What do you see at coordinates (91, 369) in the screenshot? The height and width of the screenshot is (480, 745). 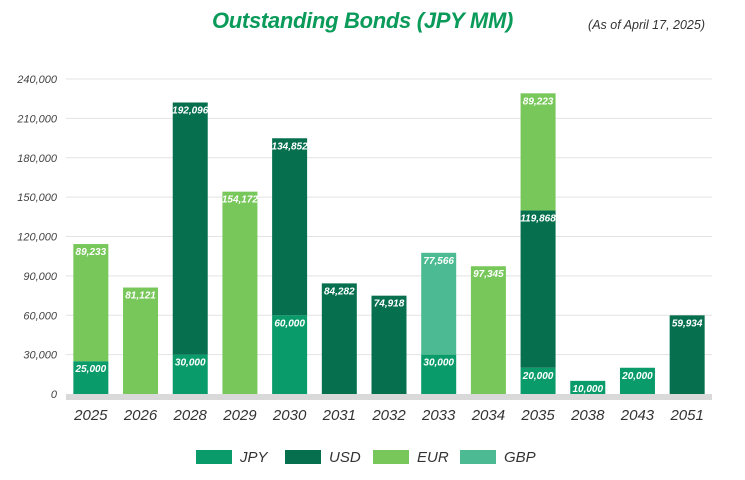 I see `data-label: 25,000` at bounding box center [91, 369].